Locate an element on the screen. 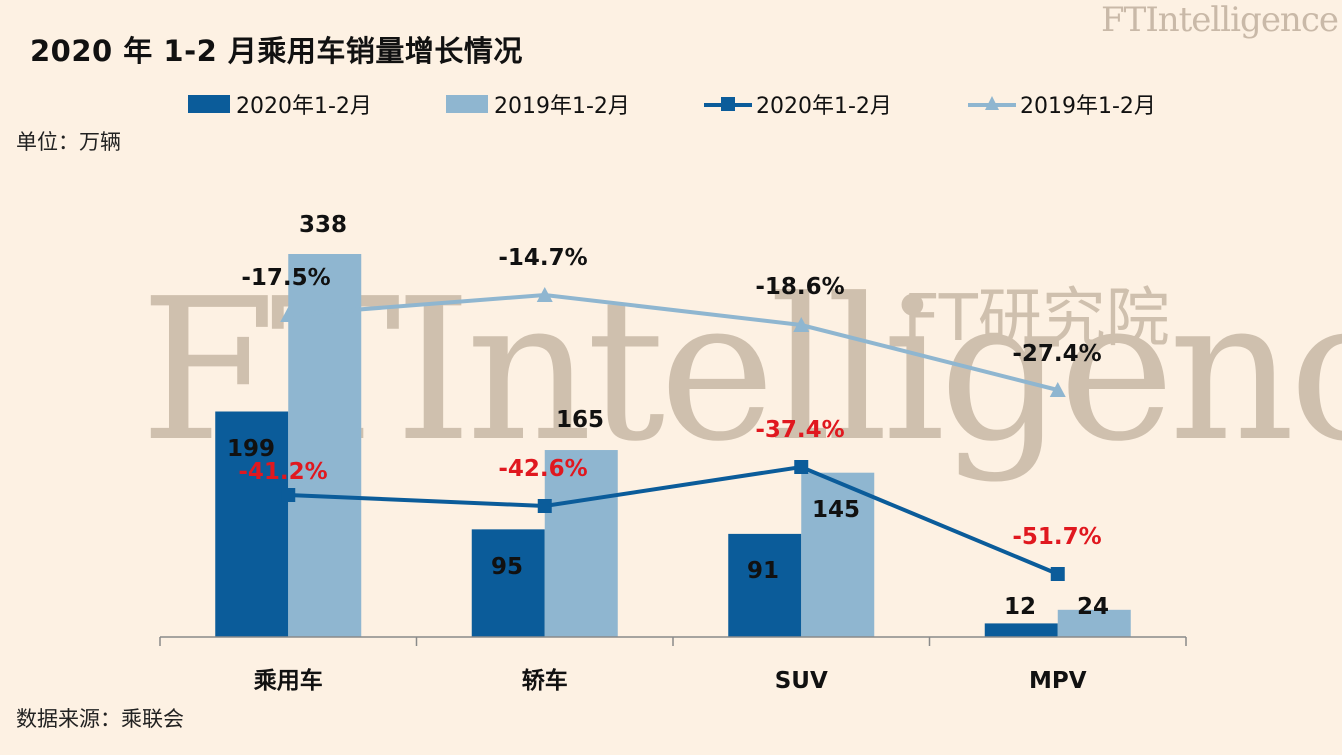 This screenshot has height=755, width=1342. x-tick-label: 轿车 is located at coordinates (545, 680).